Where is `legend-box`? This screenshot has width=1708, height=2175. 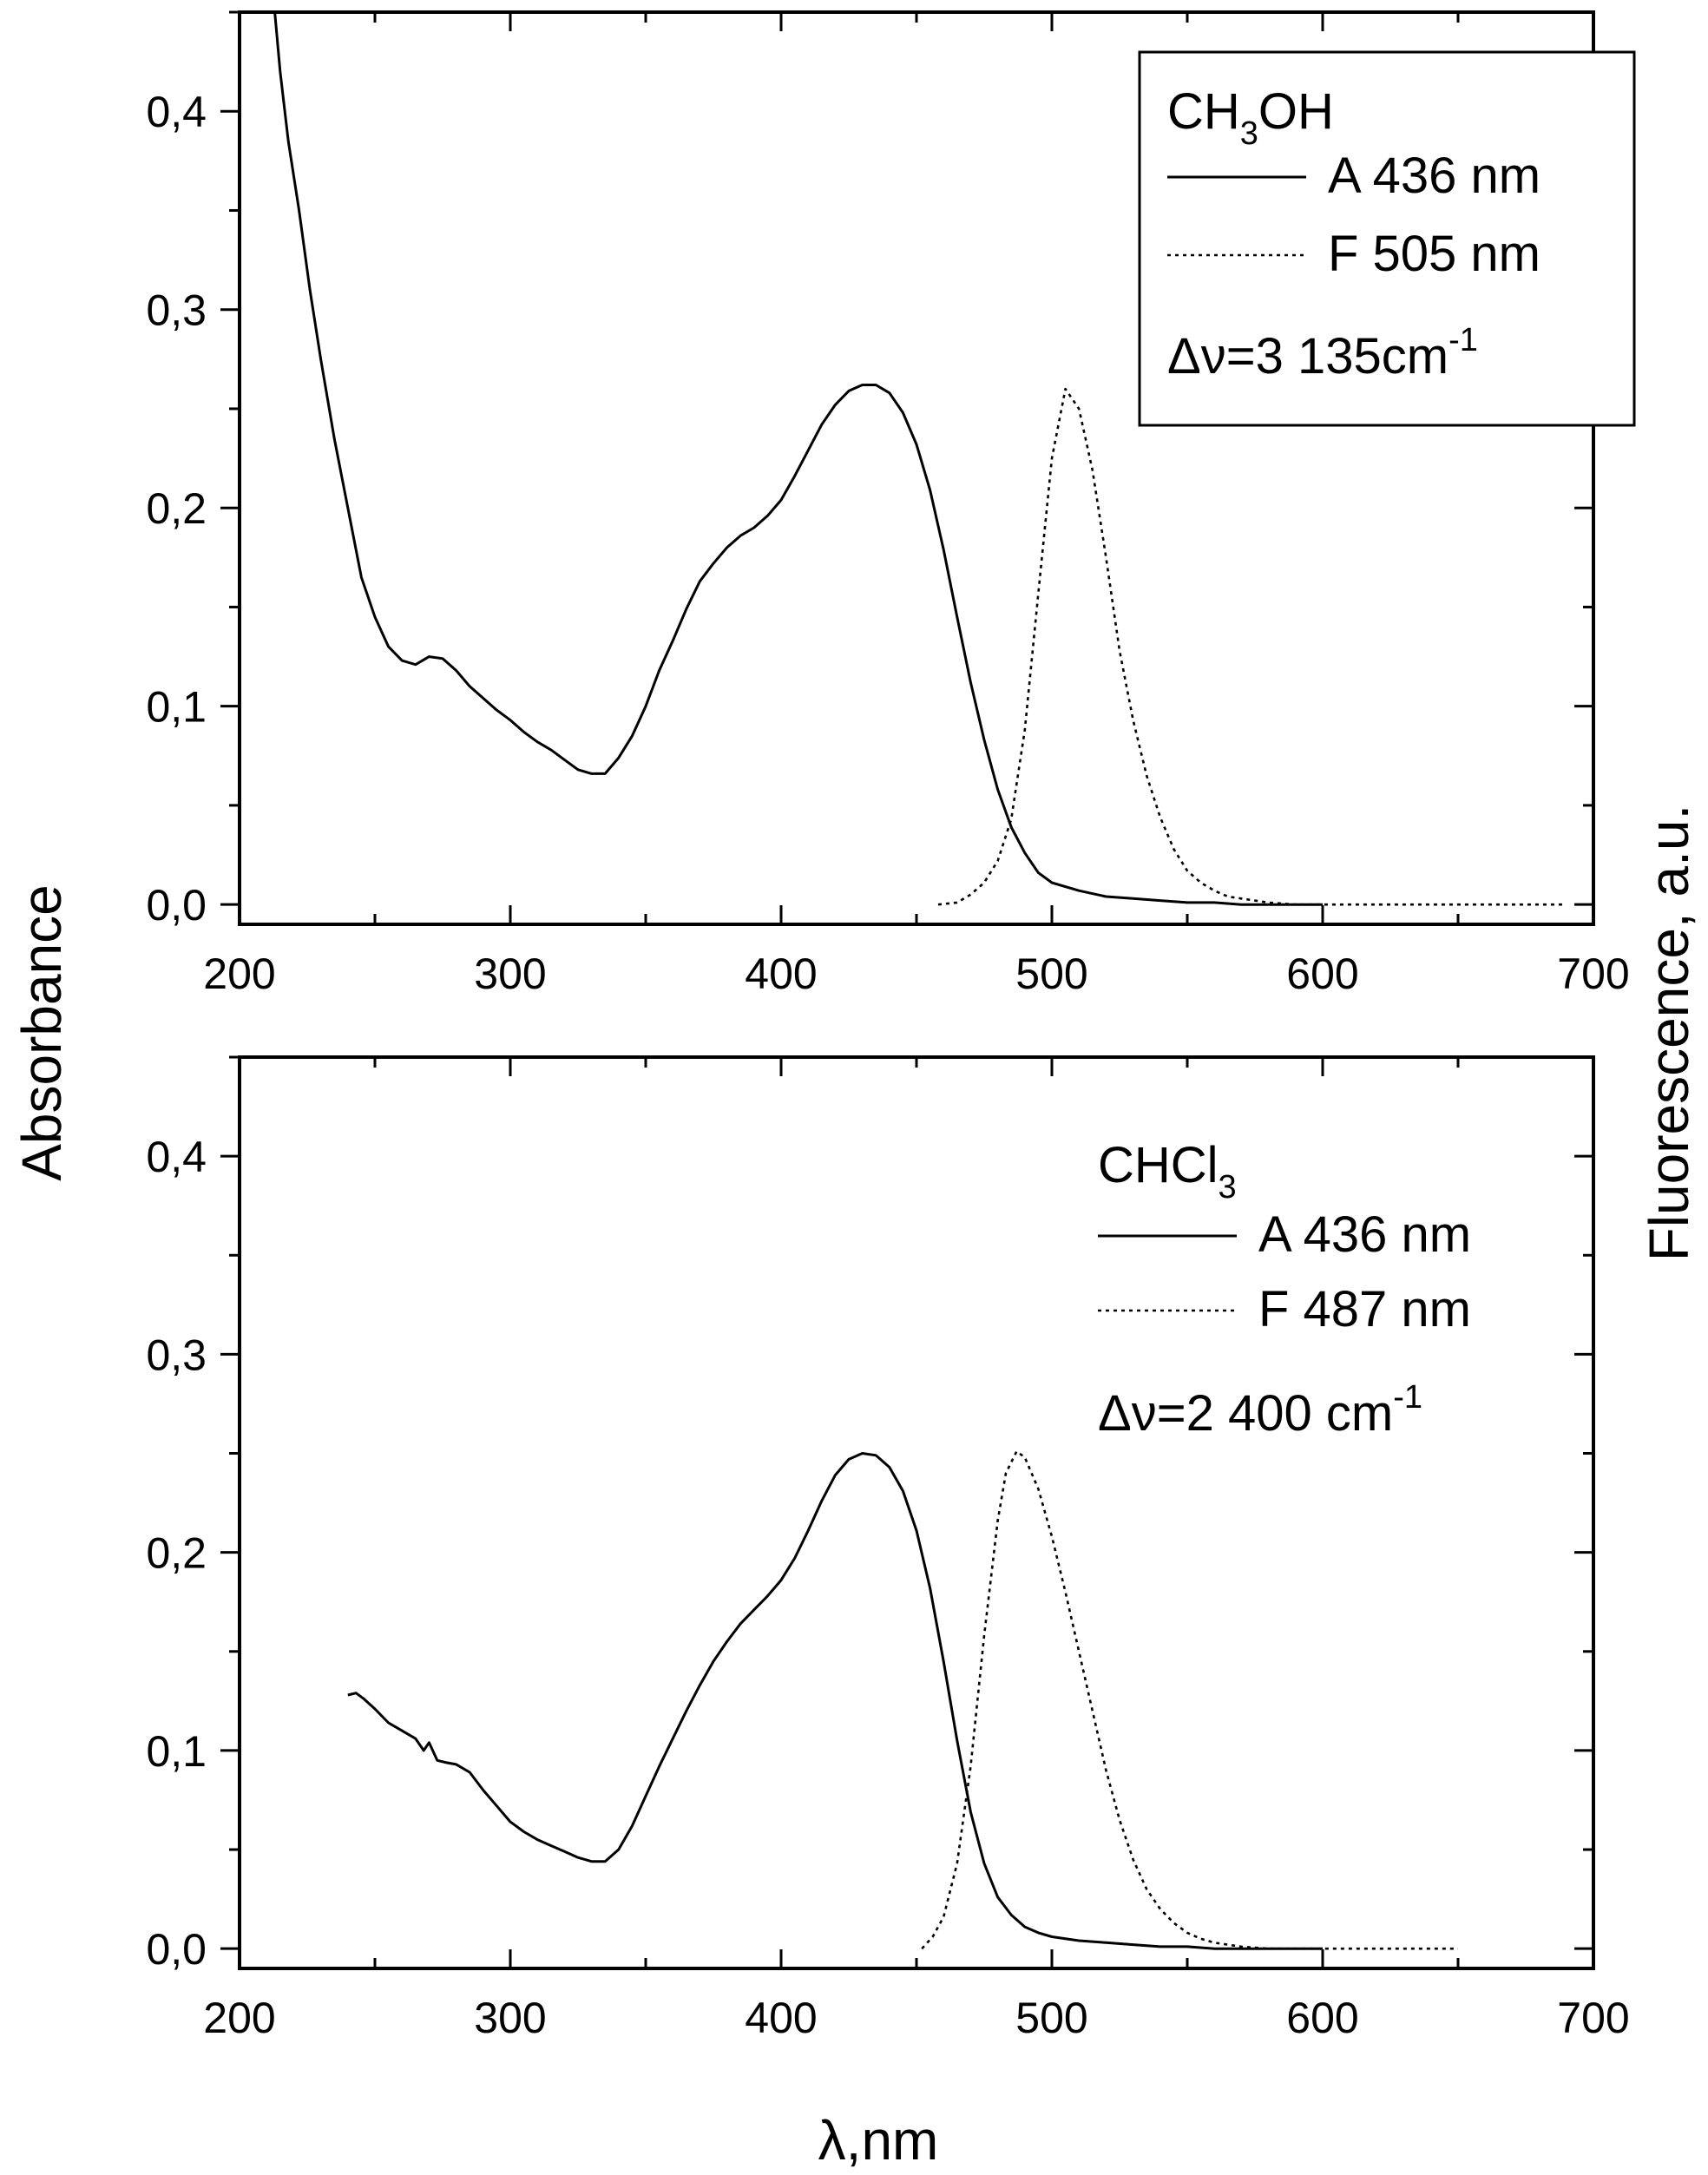 legend-box is located at coordinates (1387, 238).